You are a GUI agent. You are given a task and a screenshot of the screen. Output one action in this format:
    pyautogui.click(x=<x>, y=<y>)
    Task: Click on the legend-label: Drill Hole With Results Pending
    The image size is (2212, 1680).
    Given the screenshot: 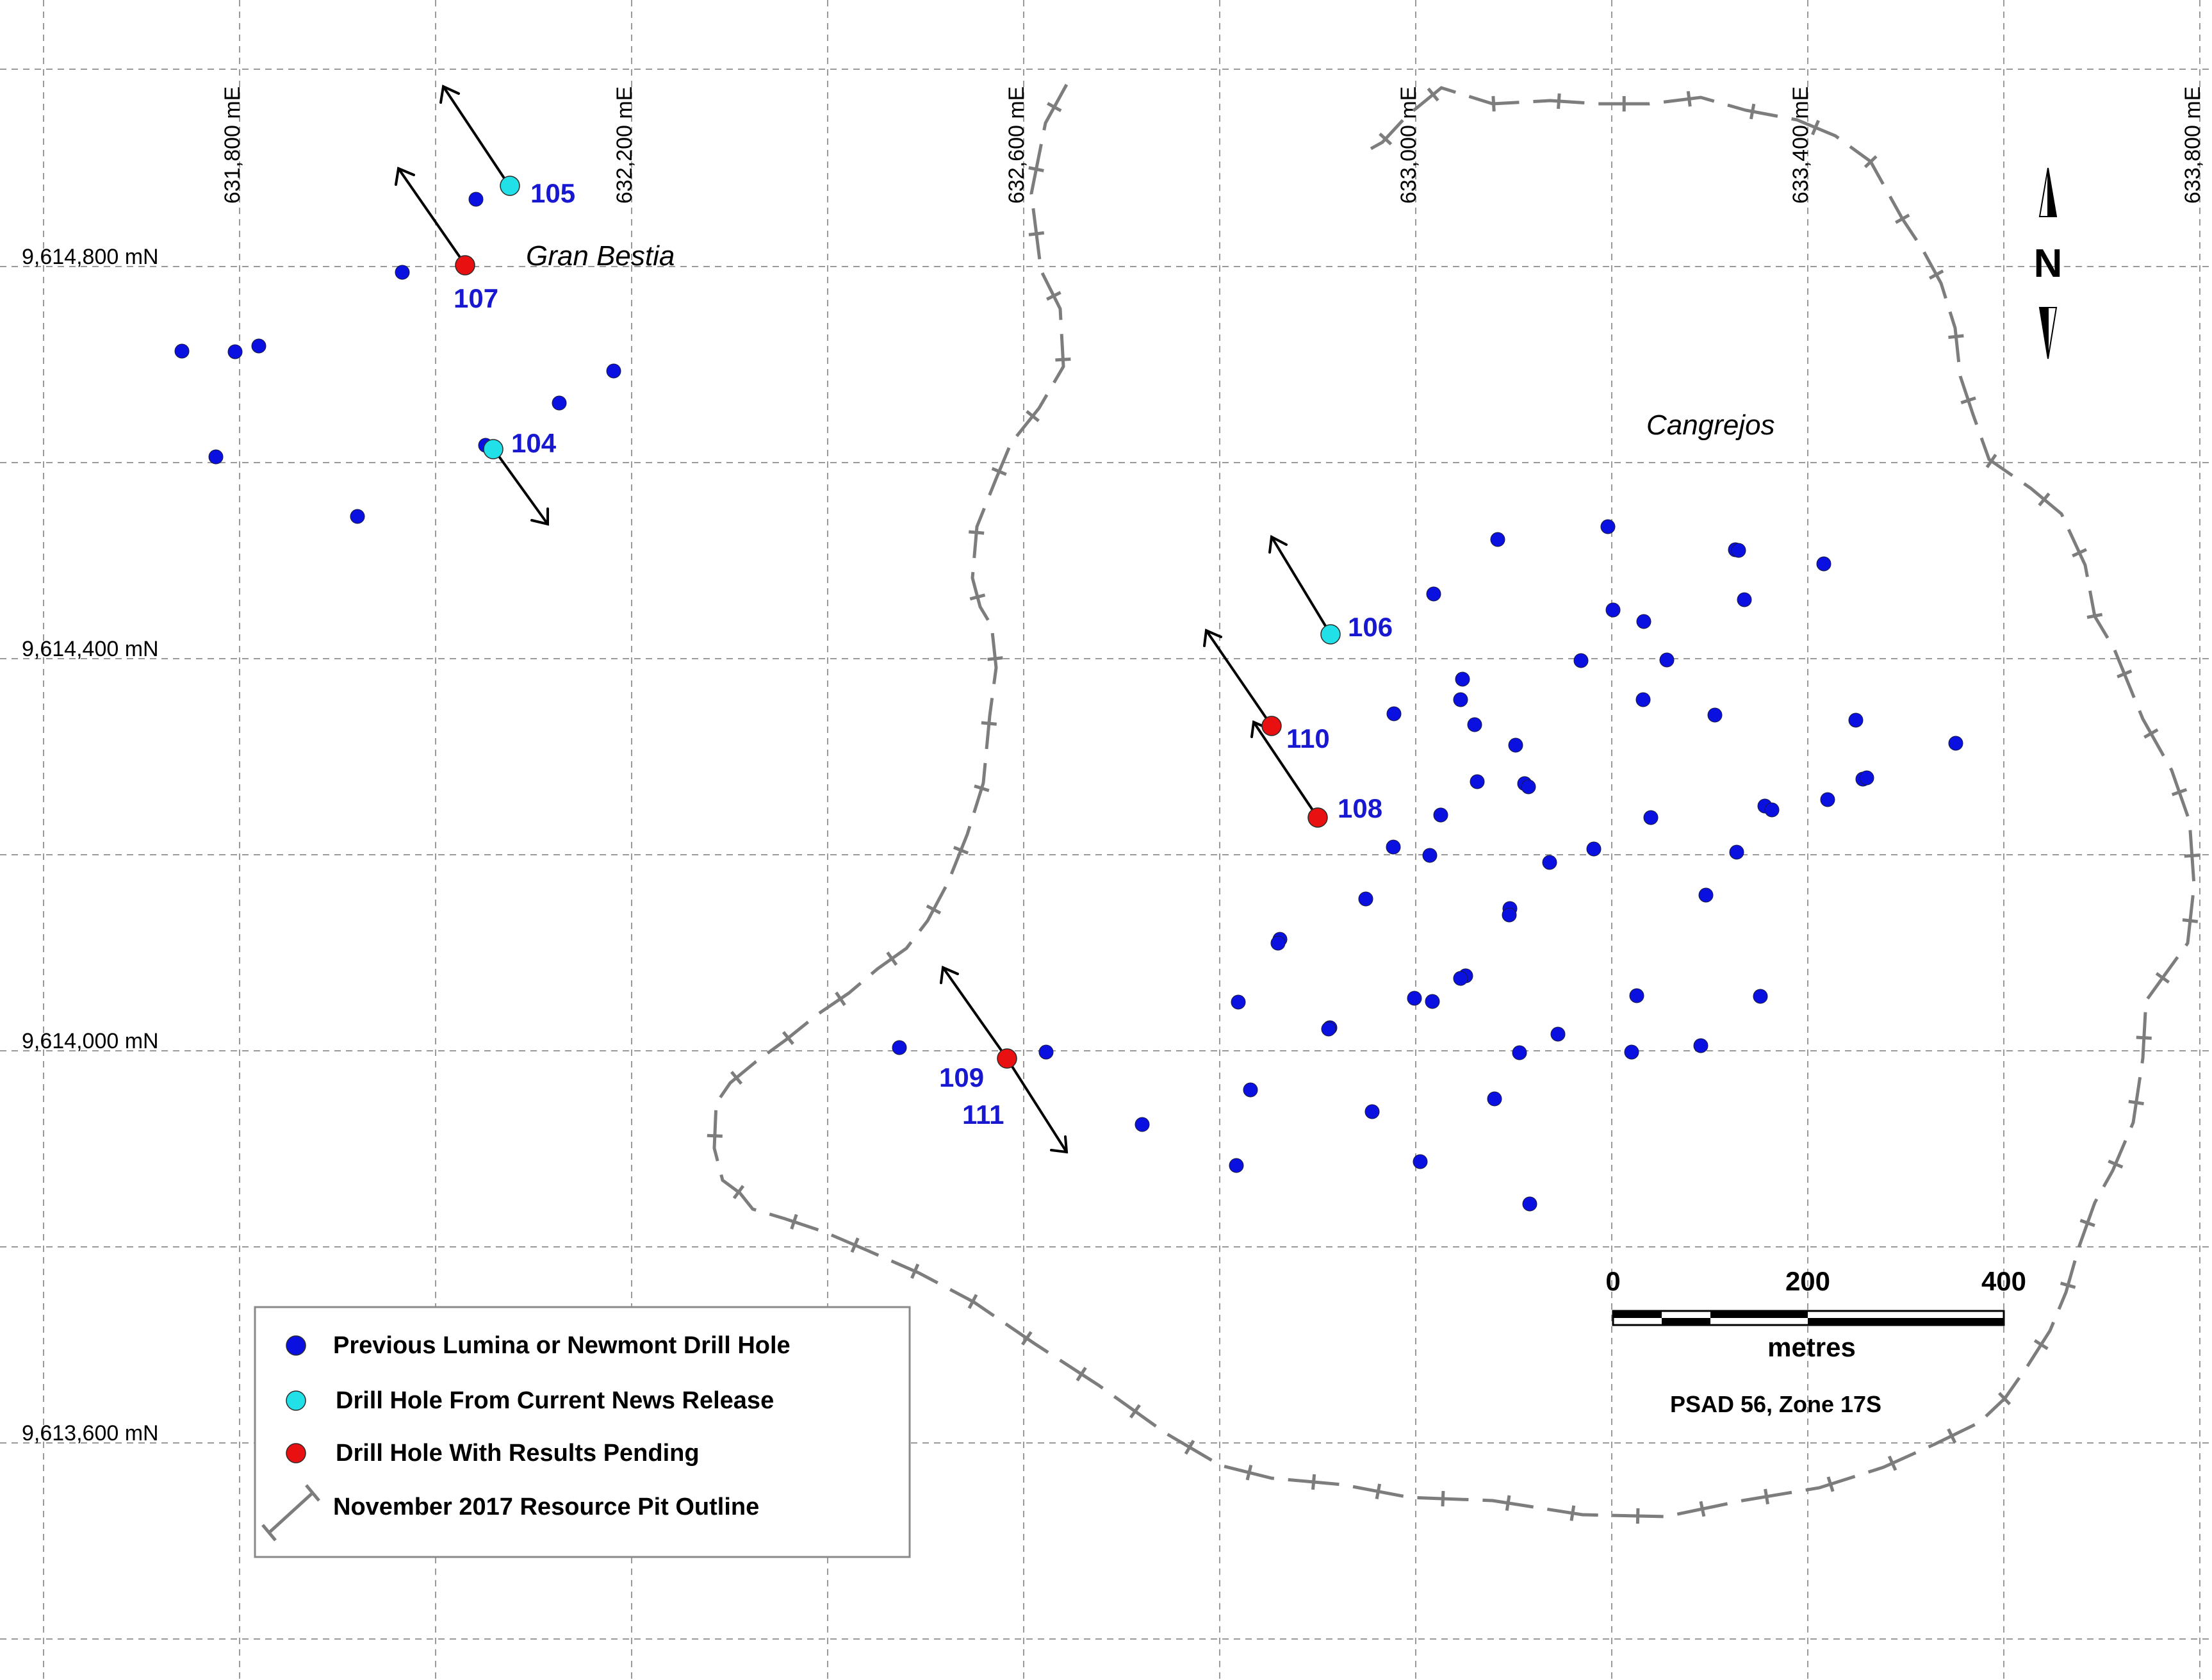 What is the action you would take?
    pyautogui.click(x=518, y=1454)
    